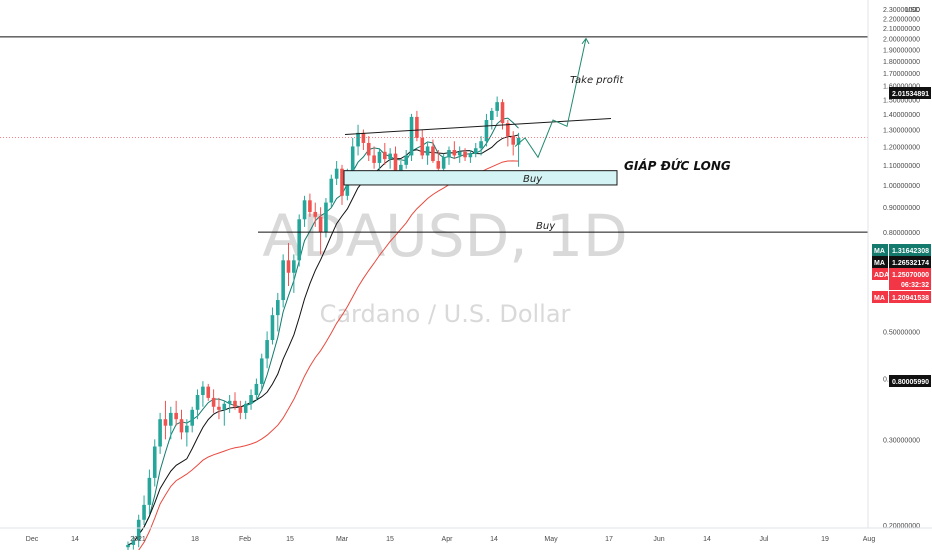 Image resolution: width=932 pixels, height=555 pixels. What do you see at coordinates (901, 74) in the screenshot?
I see `price-tick-label: 1.70000000` at bounding box center [901, 74].